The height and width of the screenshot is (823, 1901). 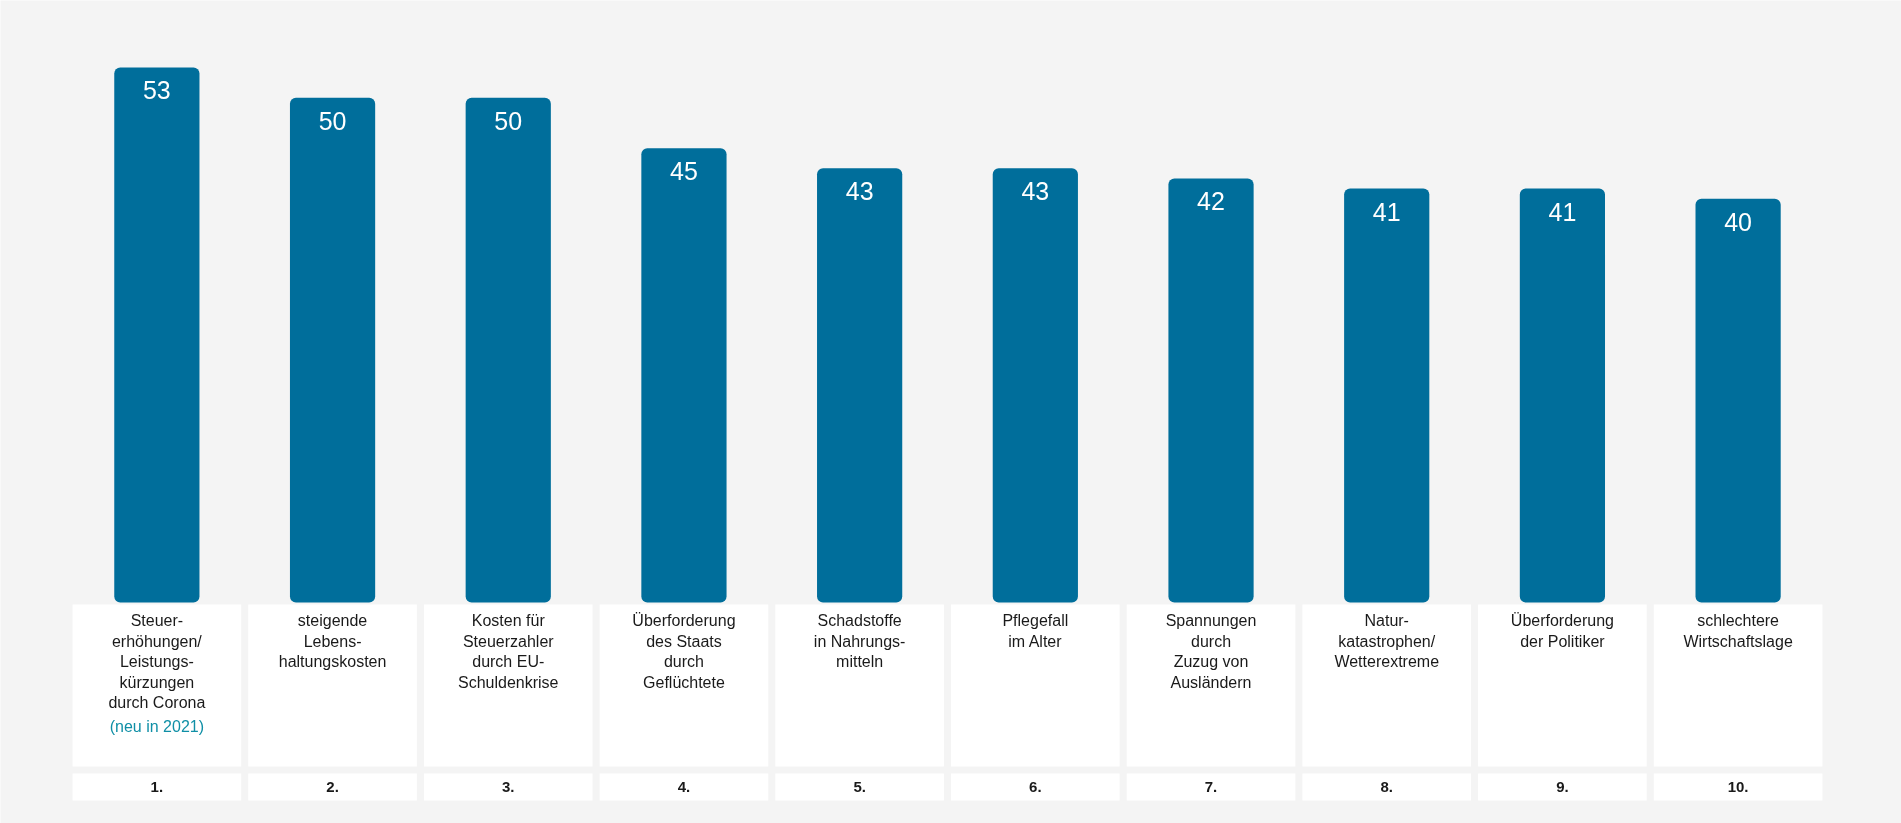 I want to click on x-tick-label: Schadstoffe in Nahrungs- mitteln, so click(x=859, y=641).